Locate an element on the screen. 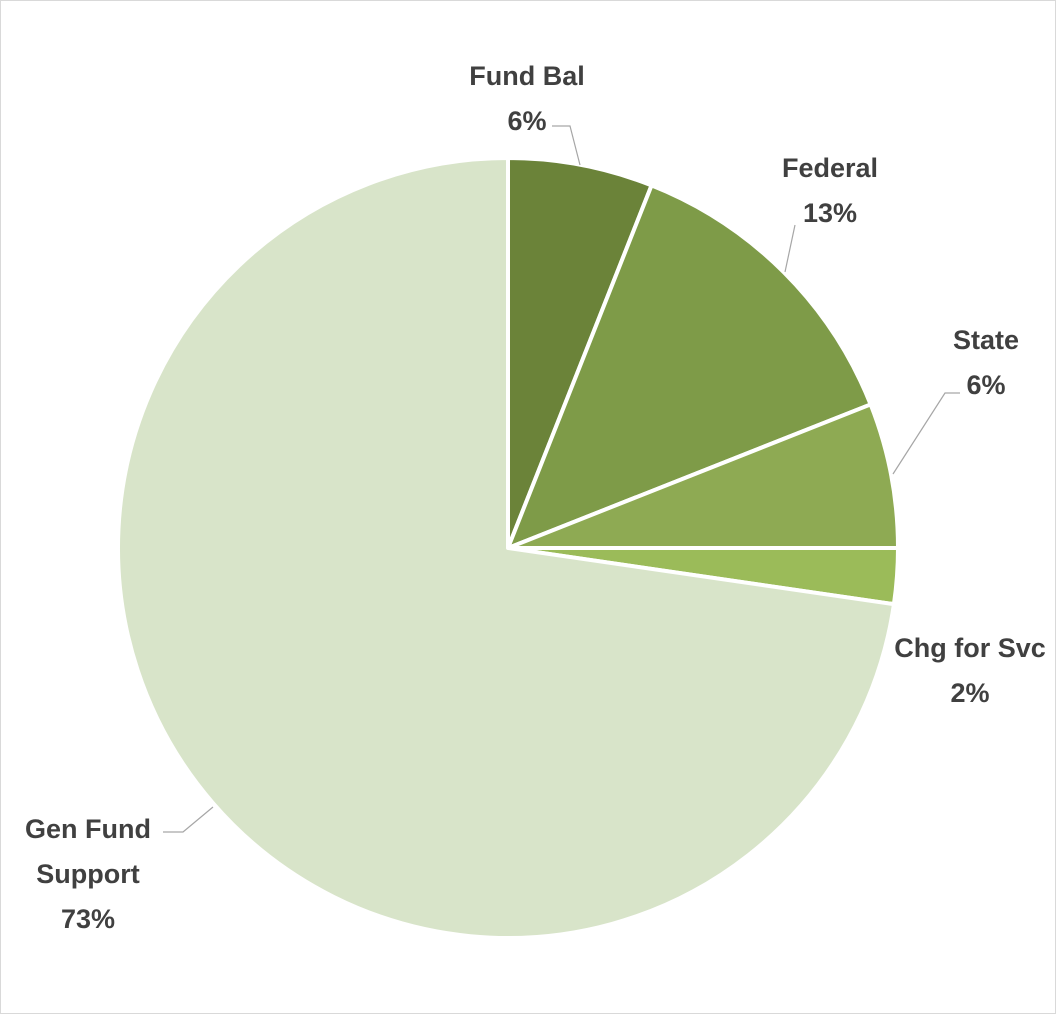 This screenshot has height=1014, width=1056. data-label-category: Chg for Svc is located at coordinates (970, 648).